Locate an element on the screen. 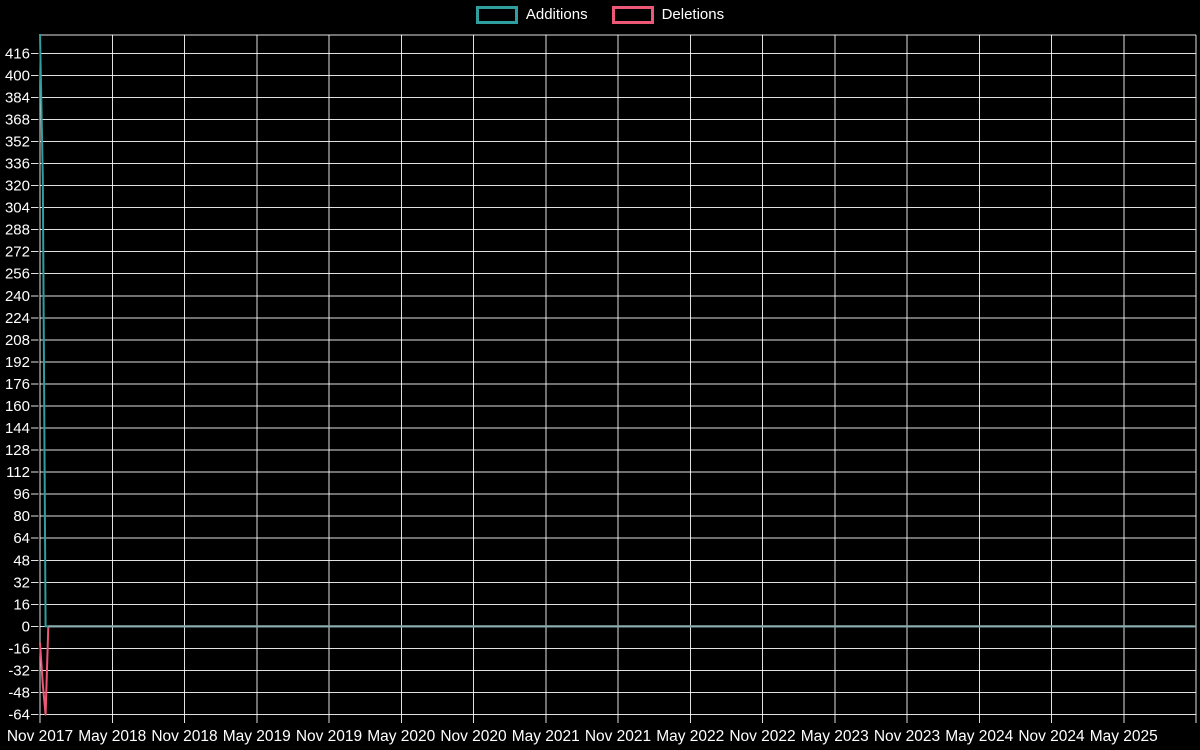 The height and width of the screenshot is (750, 1200). y-axis-tick-label: 0 is located at coordinates (26, 626).